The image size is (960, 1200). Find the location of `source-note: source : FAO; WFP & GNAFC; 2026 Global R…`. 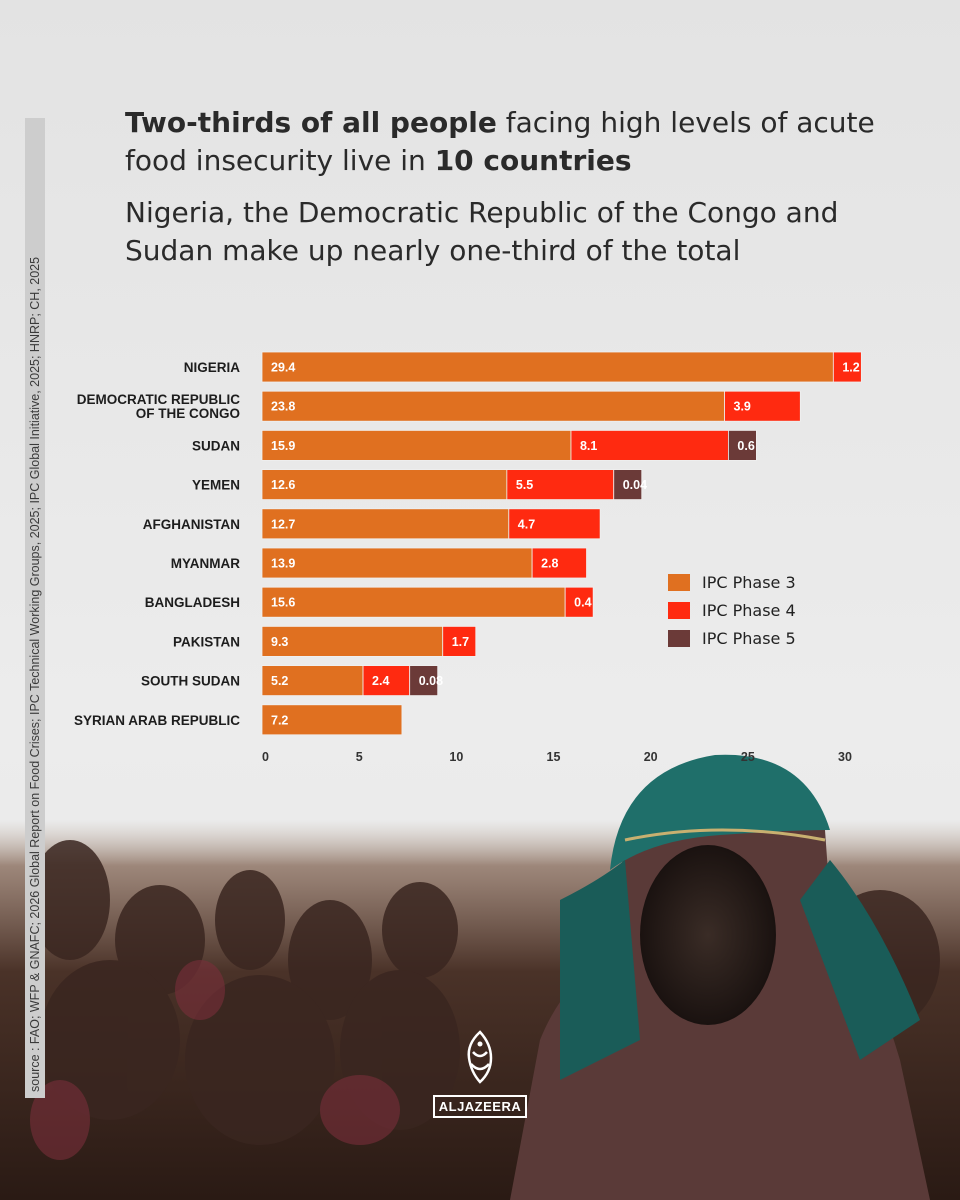

source-note: source : FAO; WFP & GNAFC; 2026 Global R… is located at coordinates (35, 608).